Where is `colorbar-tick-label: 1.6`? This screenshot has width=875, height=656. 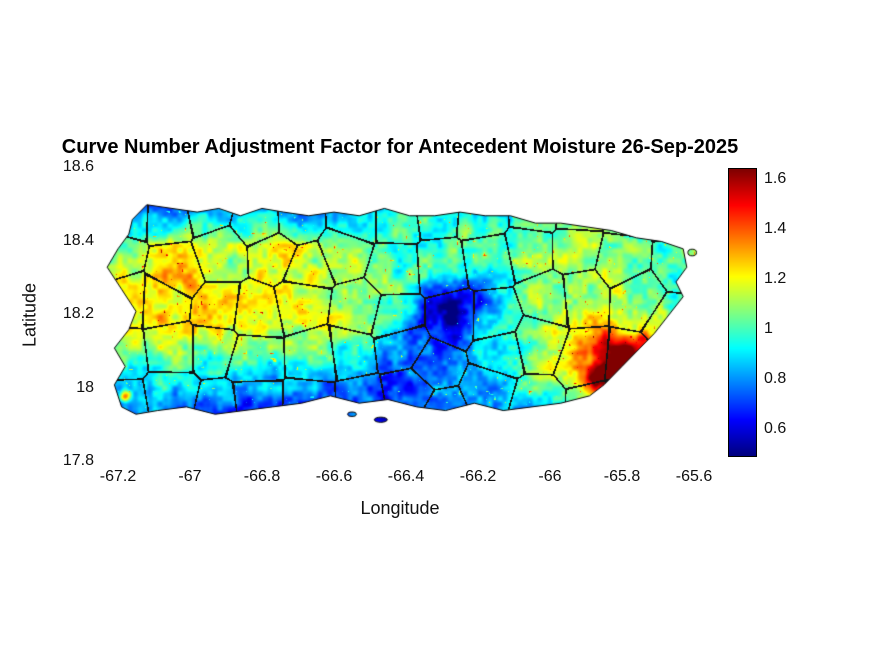 colorbar-tick-label: 1.6 is located at coordinates (775, 179).